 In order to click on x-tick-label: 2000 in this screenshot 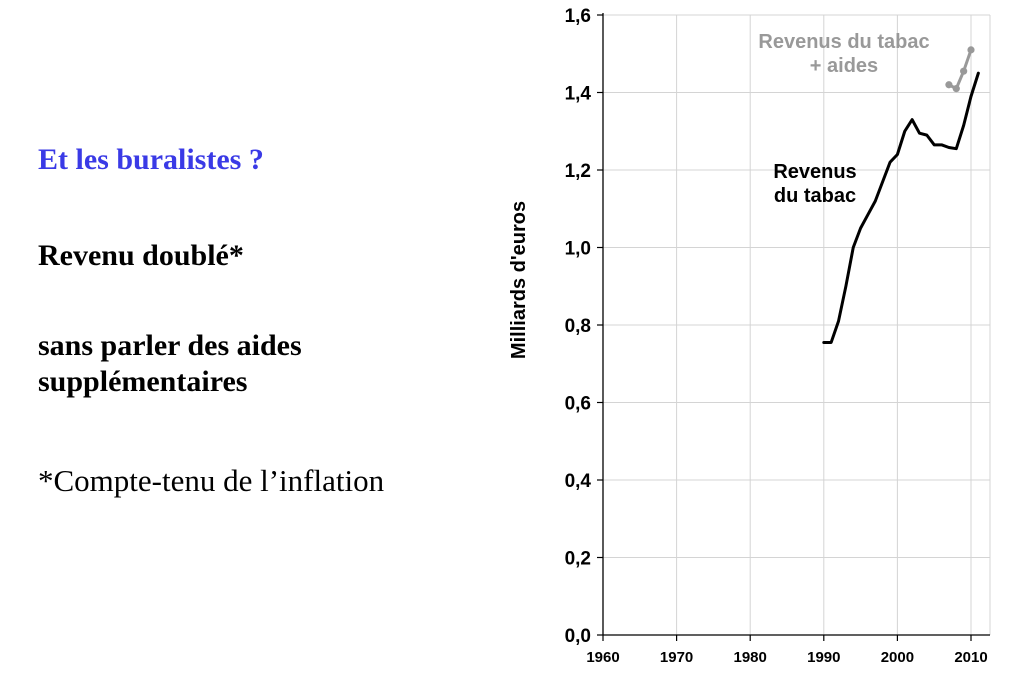, I will do `click(897, 657)`.